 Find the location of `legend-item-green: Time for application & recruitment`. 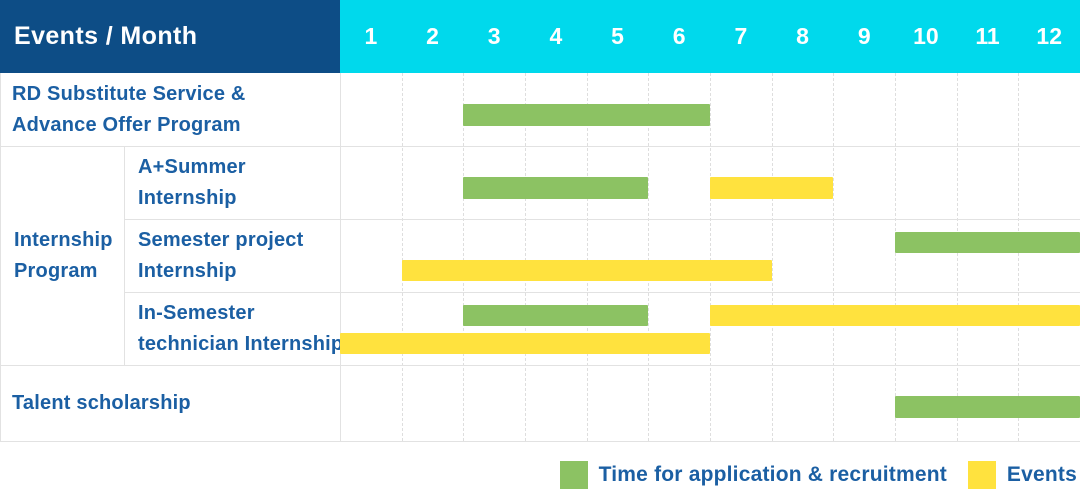

legend-item-green: Time for application & recruitment is located at coordinates (753, 475).